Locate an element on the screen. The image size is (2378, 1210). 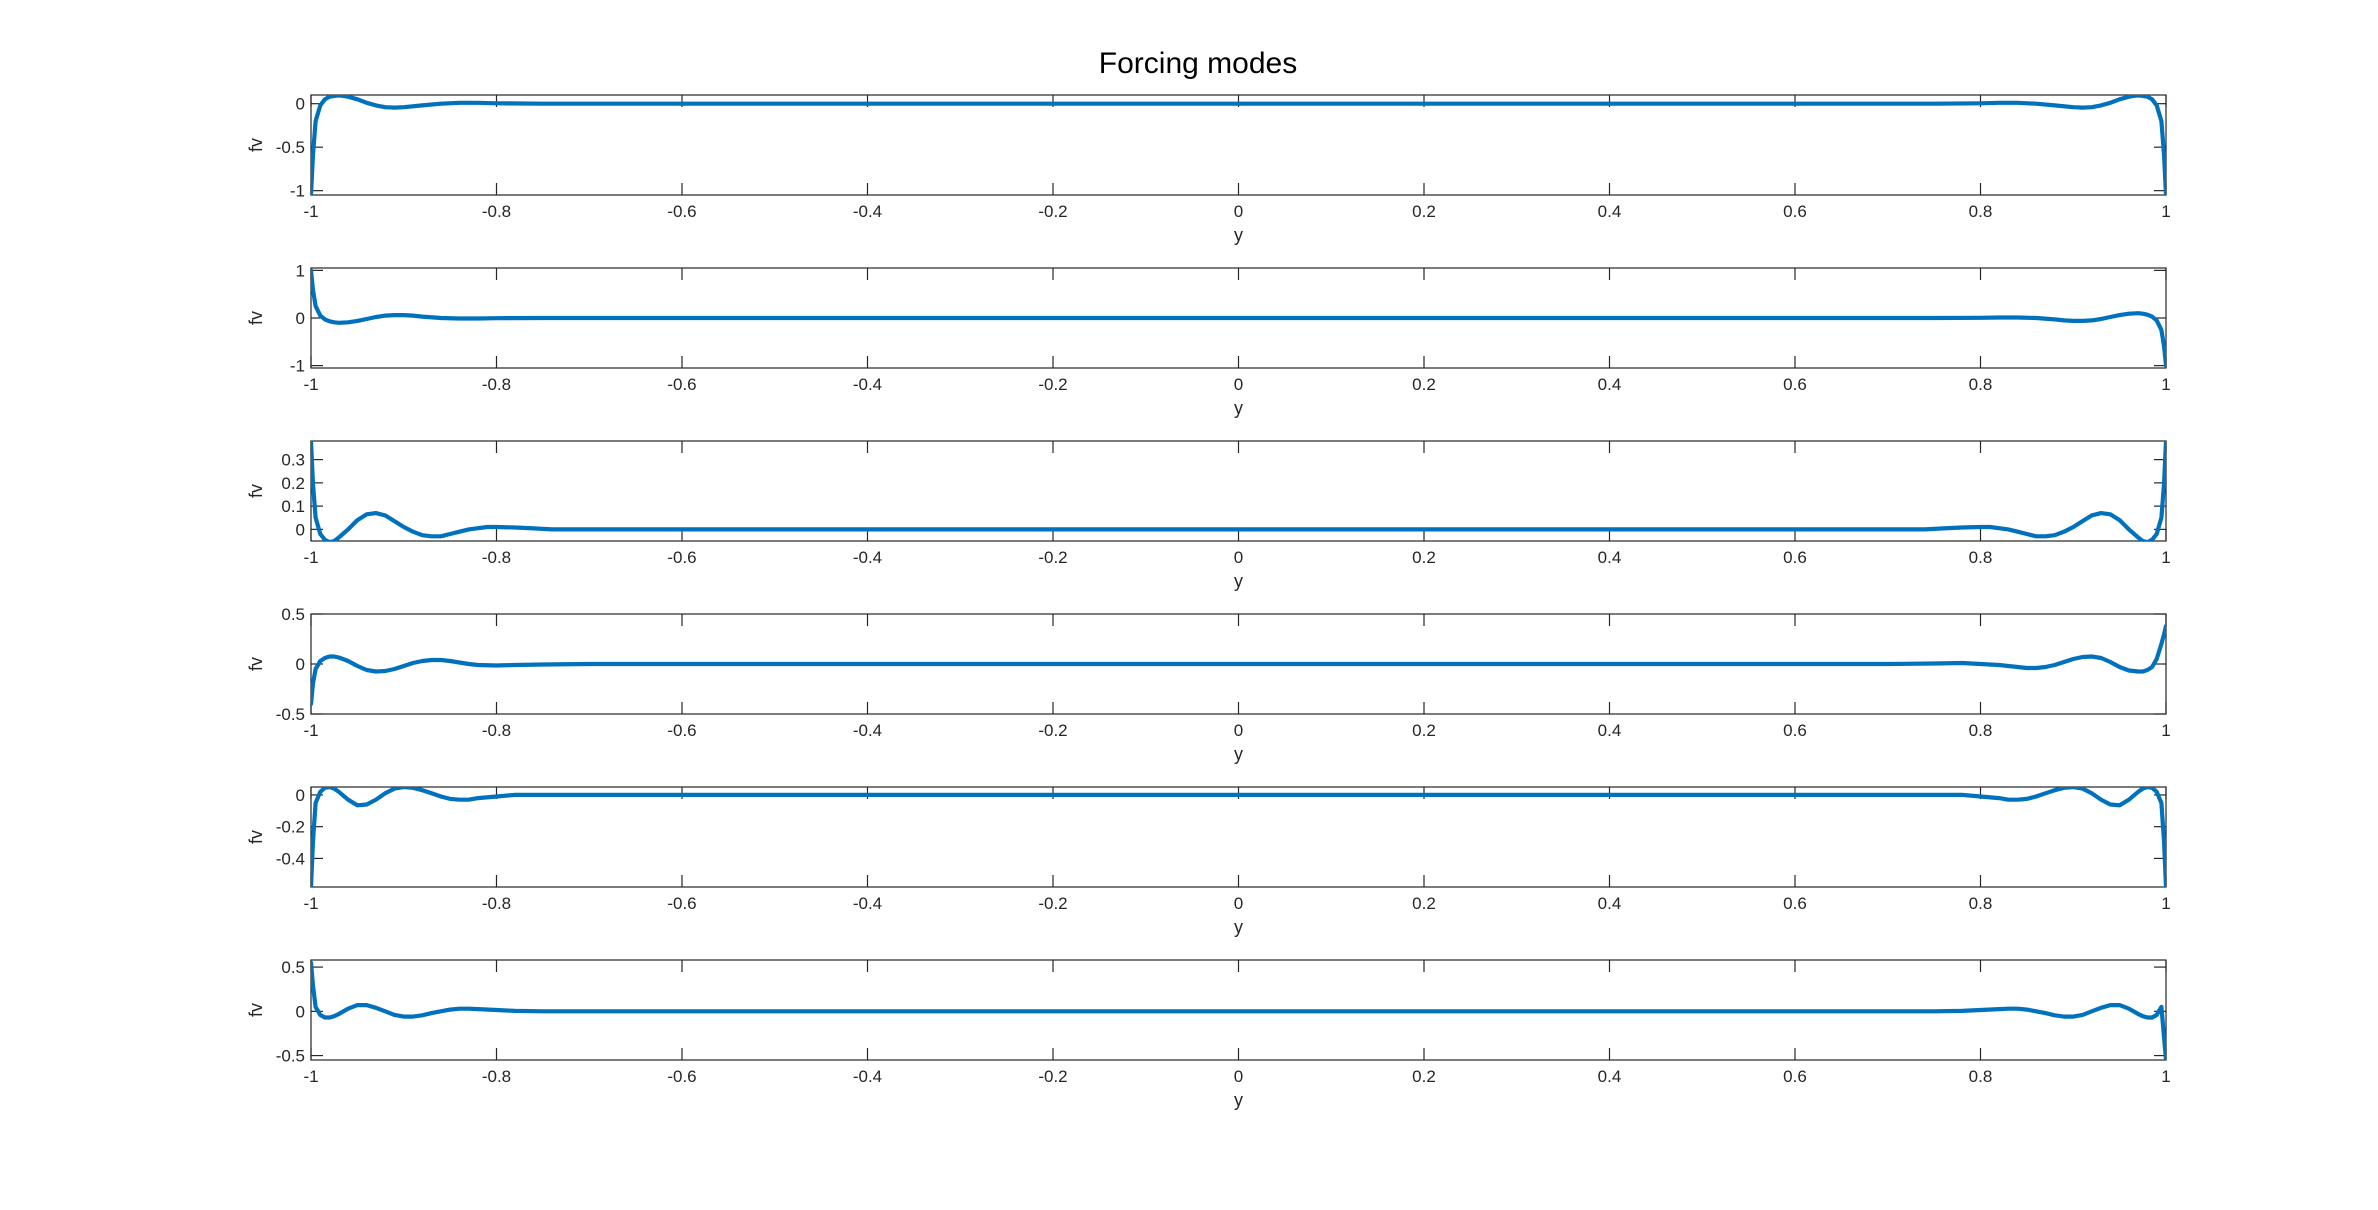
chart-5-xtick-label-8: 0.6 is located at coordinates (1795, 903).